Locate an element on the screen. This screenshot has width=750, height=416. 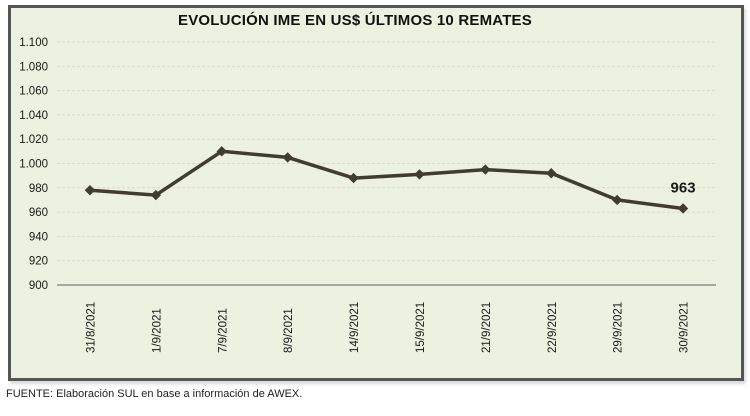
x-tick-label: 31/8/2021 is located at coordinates (91, 327).